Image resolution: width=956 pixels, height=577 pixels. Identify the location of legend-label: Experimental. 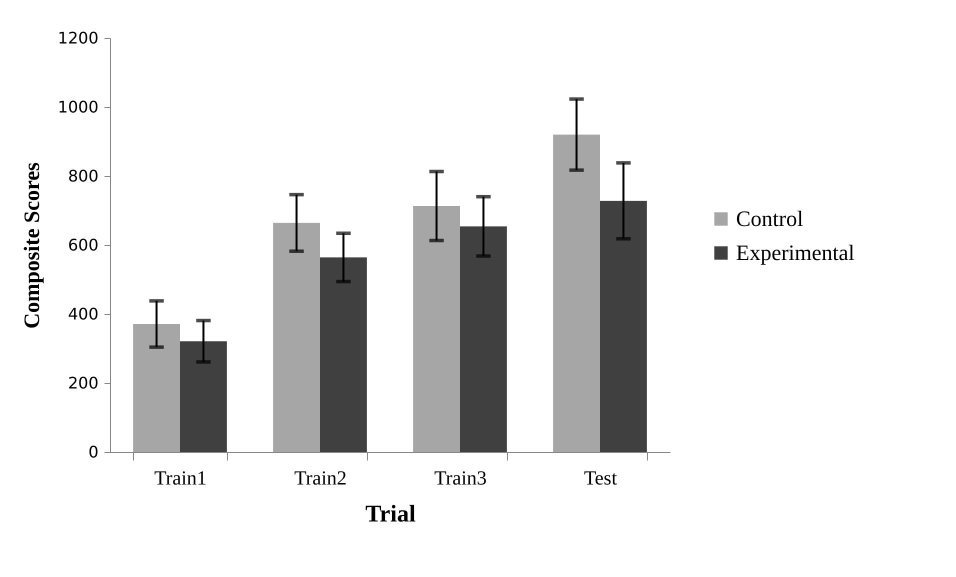
(795, 252).